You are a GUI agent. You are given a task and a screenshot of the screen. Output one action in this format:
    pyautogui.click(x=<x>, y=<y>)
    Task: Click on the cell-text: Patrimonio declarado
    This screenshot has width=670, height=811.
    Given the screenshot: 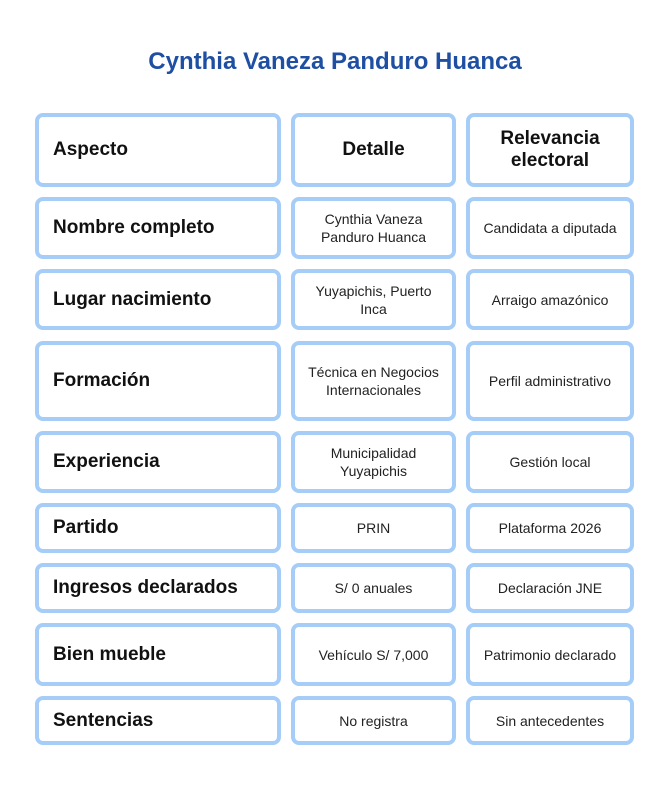 What is the action you would take?
    pyautogui.click(x=550, y=654)
    